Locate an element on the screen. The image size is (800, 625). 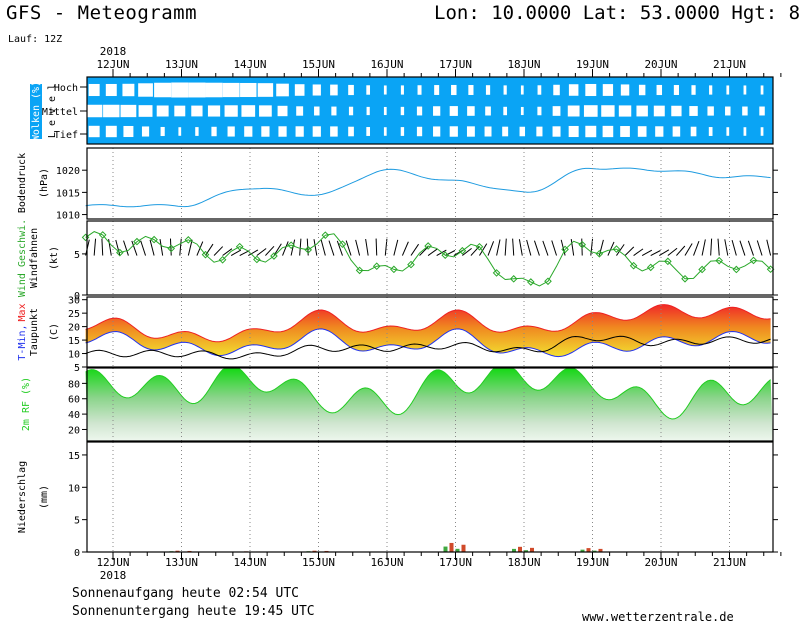
location-coordinates: Lon: 10.0000 Lat: 53.0000 Hgt: 8 is located at coordinates (617, 13).